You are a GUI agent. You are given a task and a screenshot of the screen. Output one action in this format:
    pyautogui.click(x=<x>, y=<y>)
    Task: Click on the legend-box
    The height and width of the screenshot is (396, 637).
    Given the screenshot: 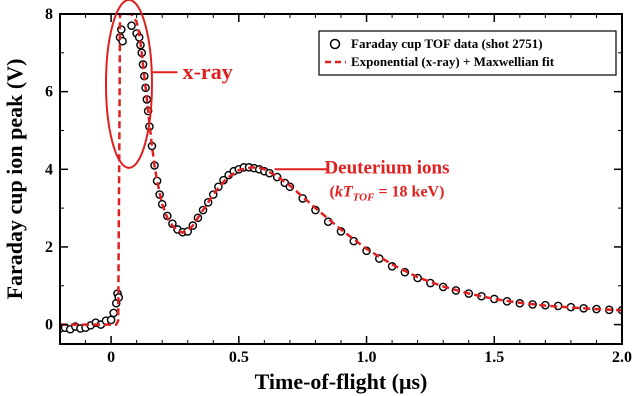 What is the action you would take?
    pyautogui.click(x=467, y=53)
    